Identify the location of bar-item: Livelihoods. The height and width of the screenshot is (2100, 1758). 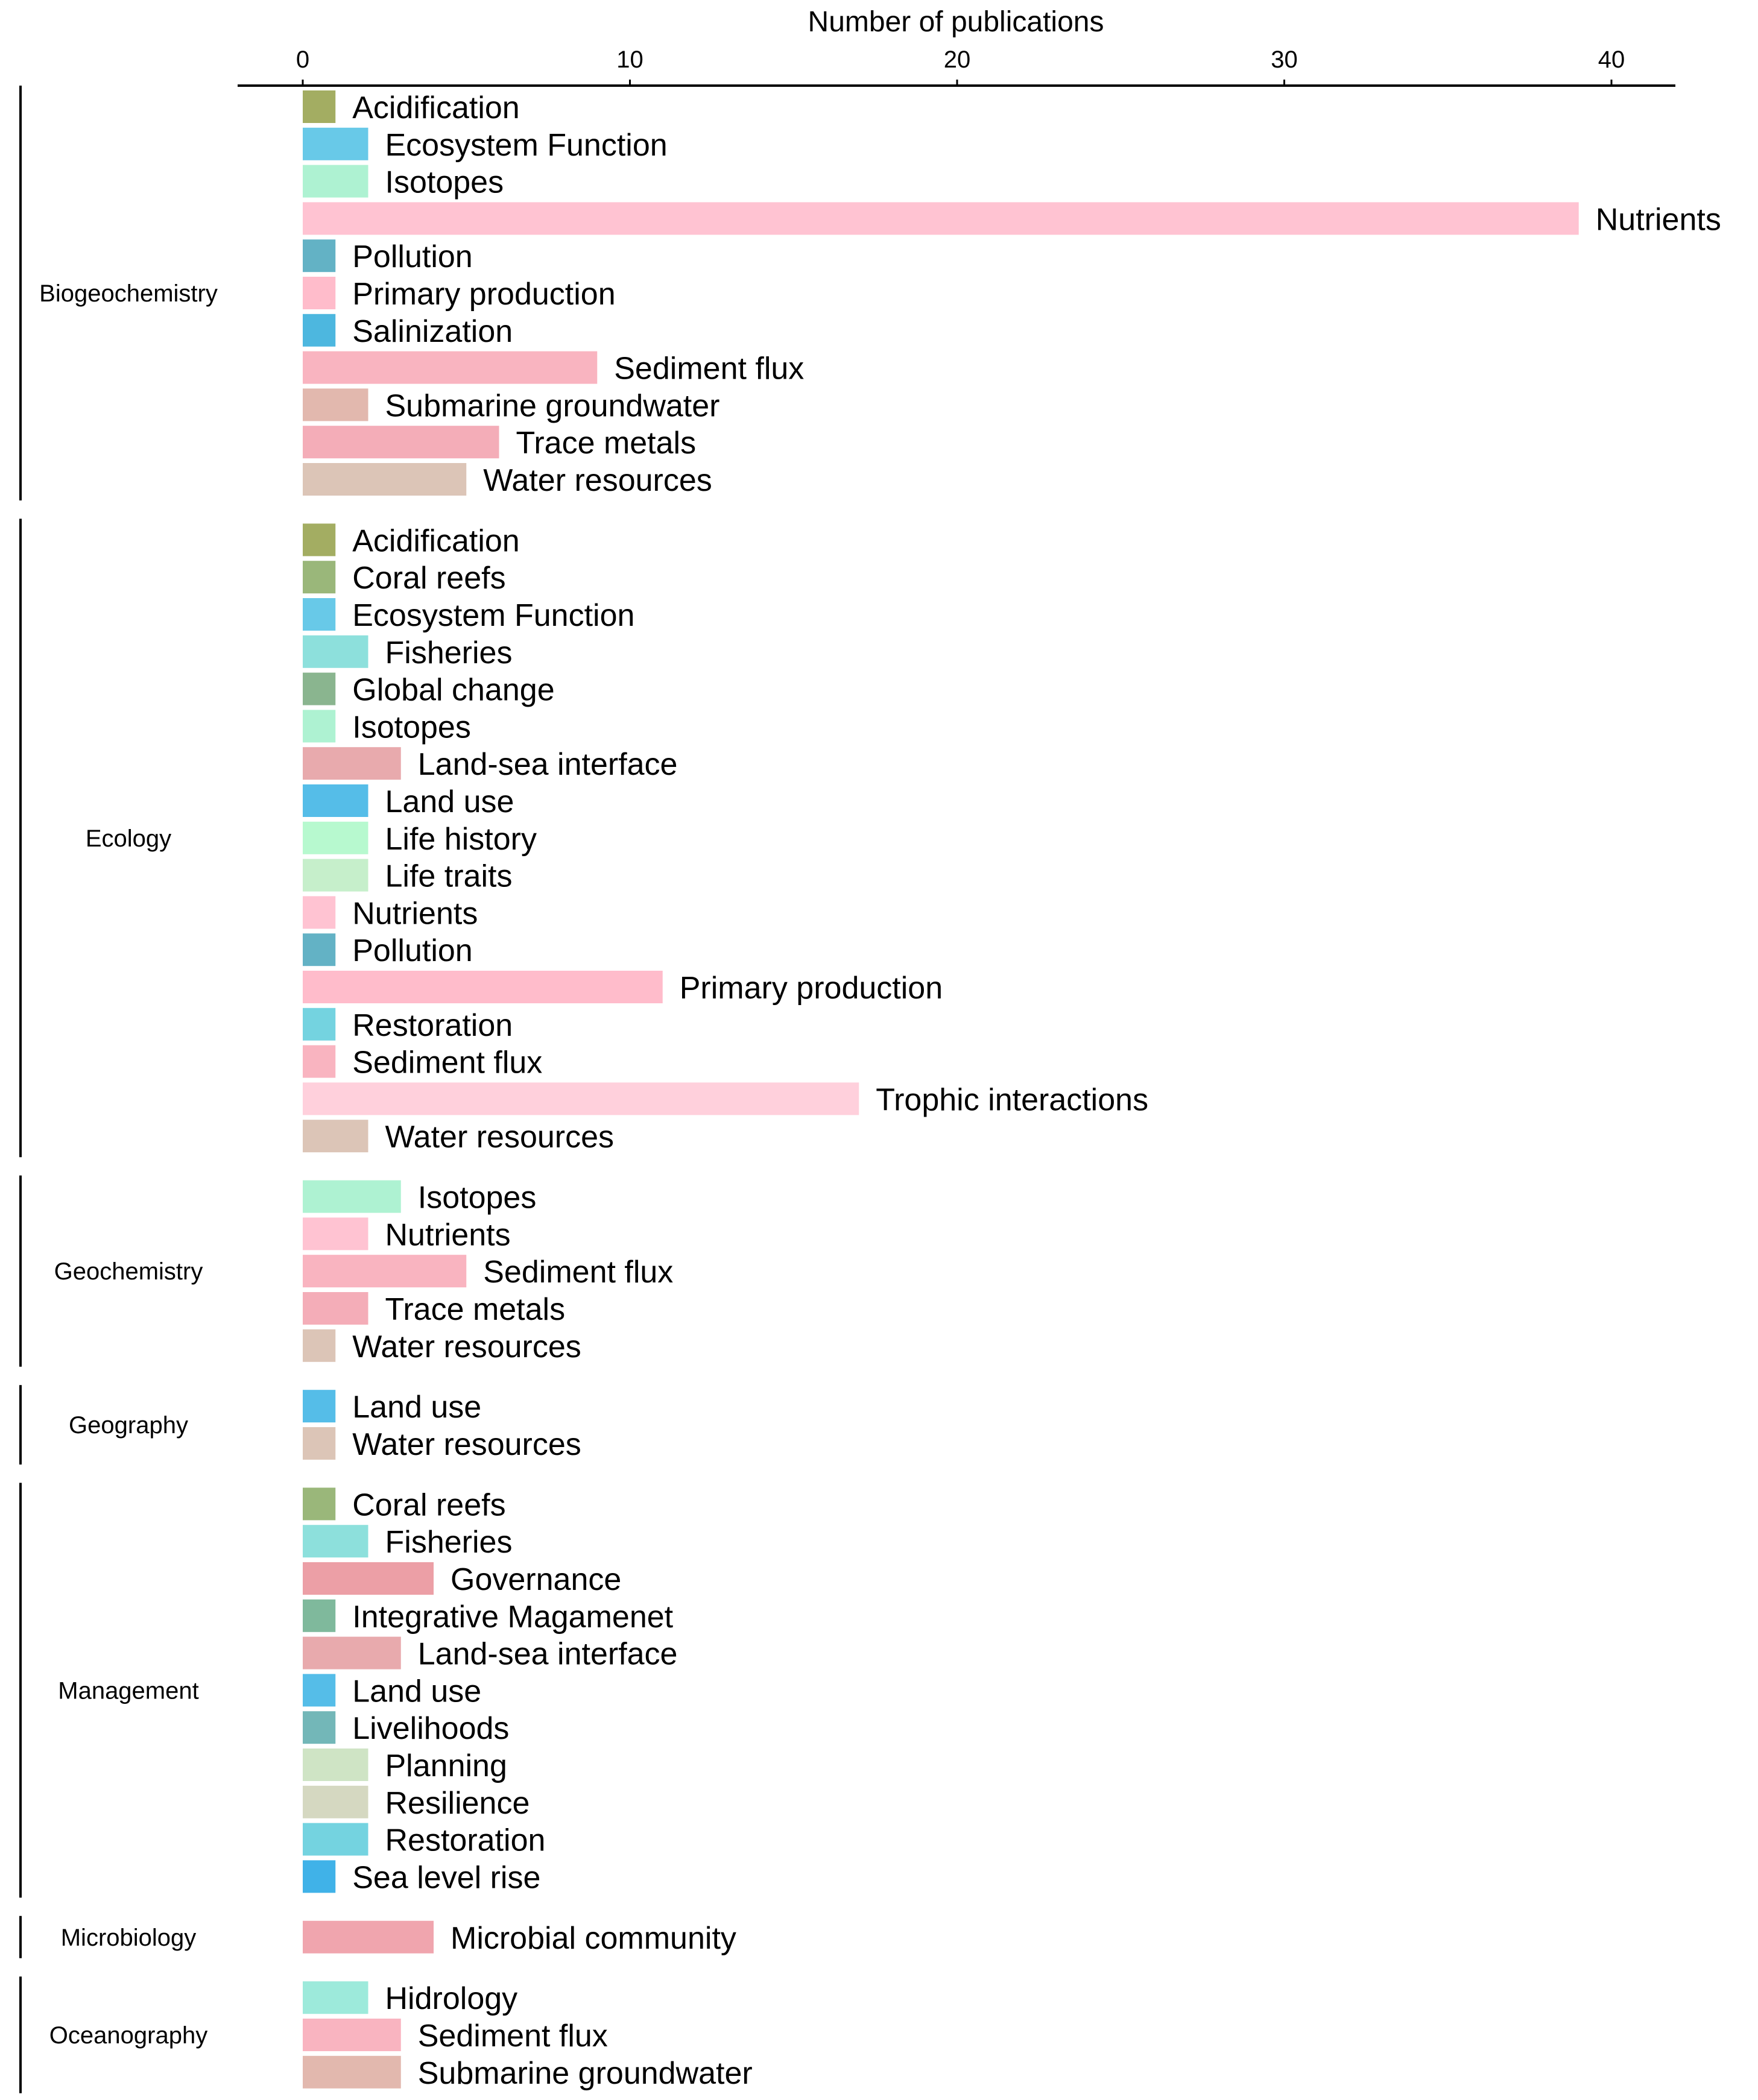
(406, 1728).